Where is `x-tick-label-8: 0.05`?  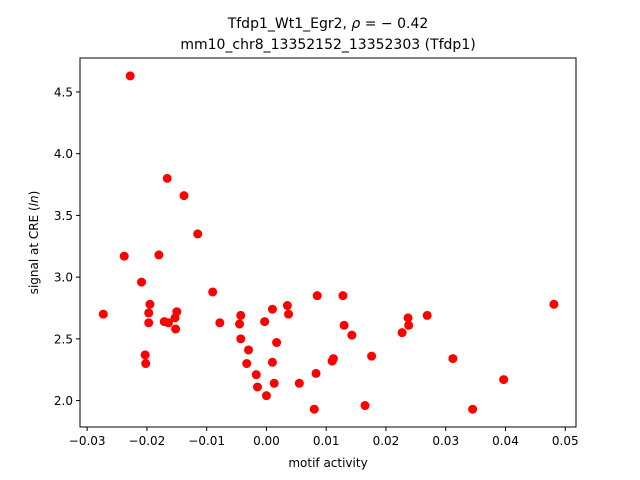
x-tick-label-8: 0.05 is located at coordinates (565, 441).